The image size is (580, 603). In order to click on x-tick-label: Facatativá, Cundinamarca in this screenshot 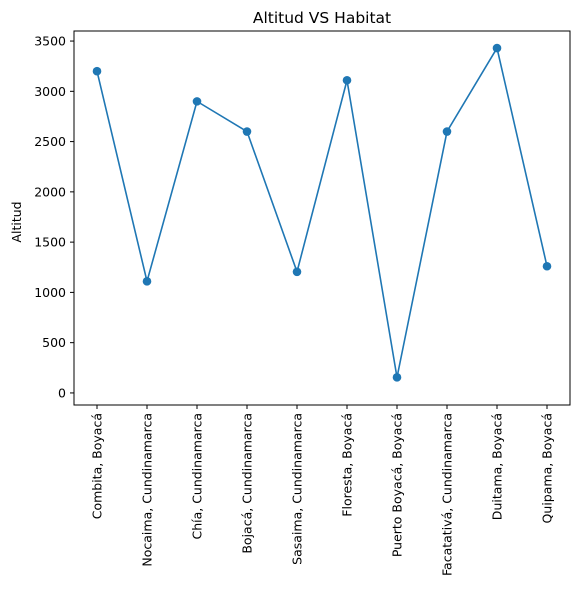, I will do `click(447, 494)`.